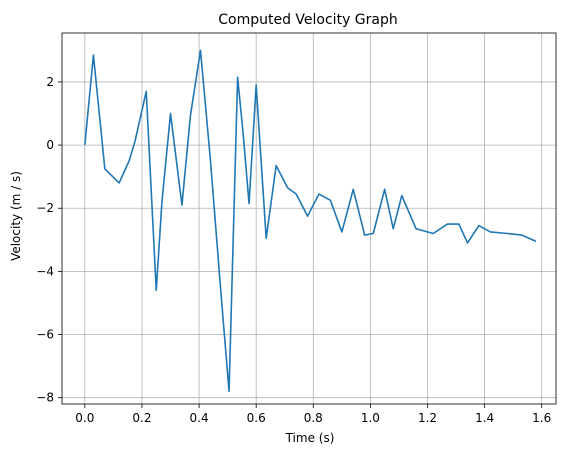 This screenshot has height=455, width=565. Describe the element at coordinates (308, 20) in the screenshot. I see `chart-title: Computed Velocity Graph` at that location.